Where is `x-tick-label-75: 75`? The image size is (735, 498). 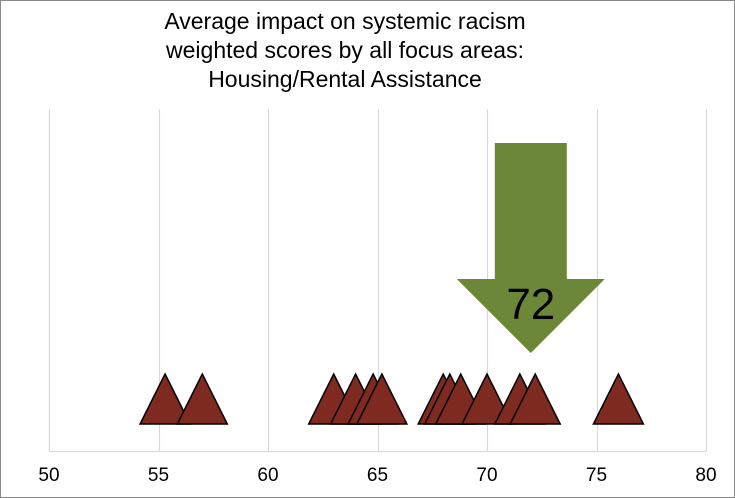 x-tick-label-75: 75 is located at coordinates (596, 475).